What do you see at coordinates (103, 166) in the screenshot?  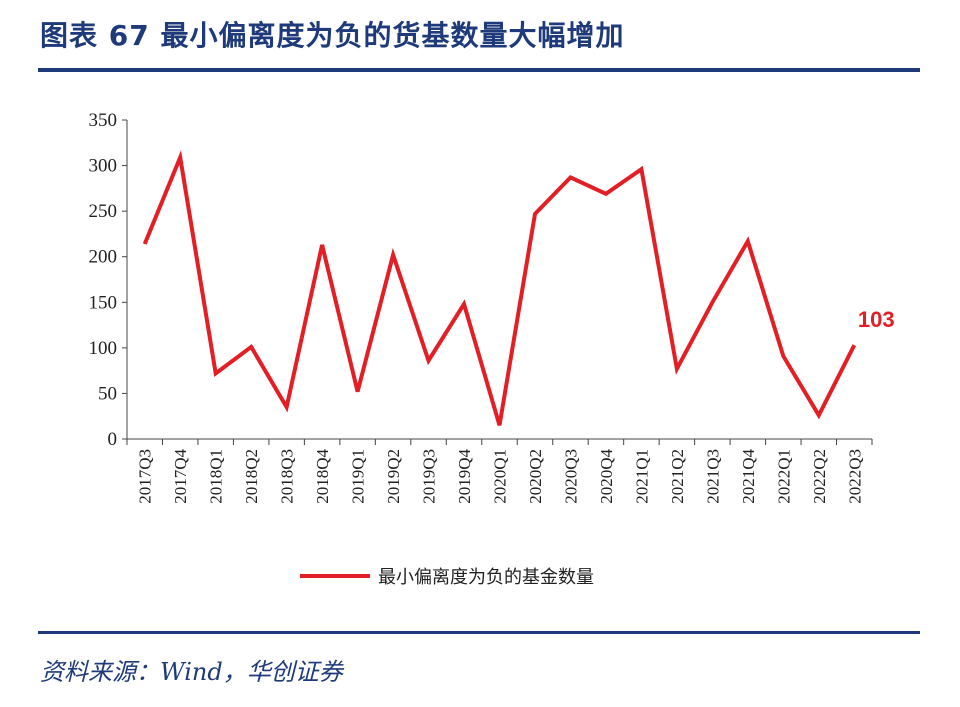 I see `y-tick-label: 300` at bounding box center [103, 166].